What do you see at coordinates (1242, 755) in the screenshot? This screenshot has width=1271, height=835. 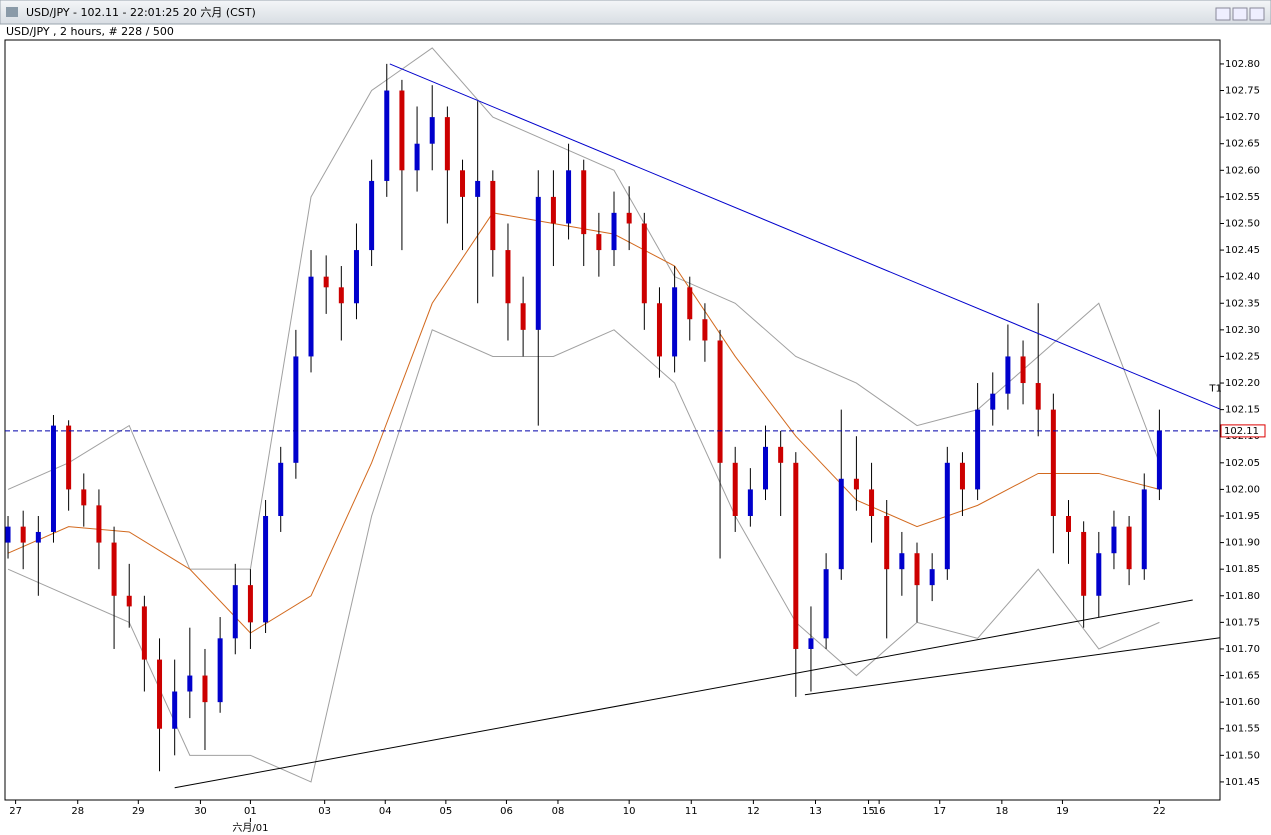 I see `y-tick-label: 101.50` at bounding box center [1242, 755].